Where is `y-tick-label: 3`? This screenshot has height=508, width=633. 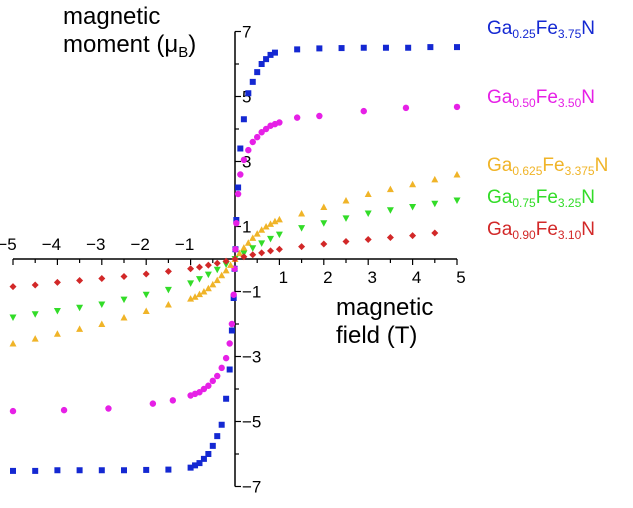 y-tick-label: 3 is located at coordinates (246, 162).